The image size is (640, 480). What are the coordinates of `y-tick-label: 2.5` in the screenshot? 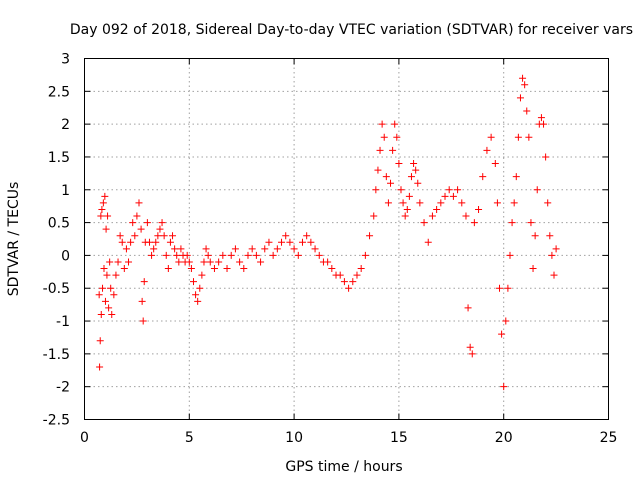 It's located at (59, 92).